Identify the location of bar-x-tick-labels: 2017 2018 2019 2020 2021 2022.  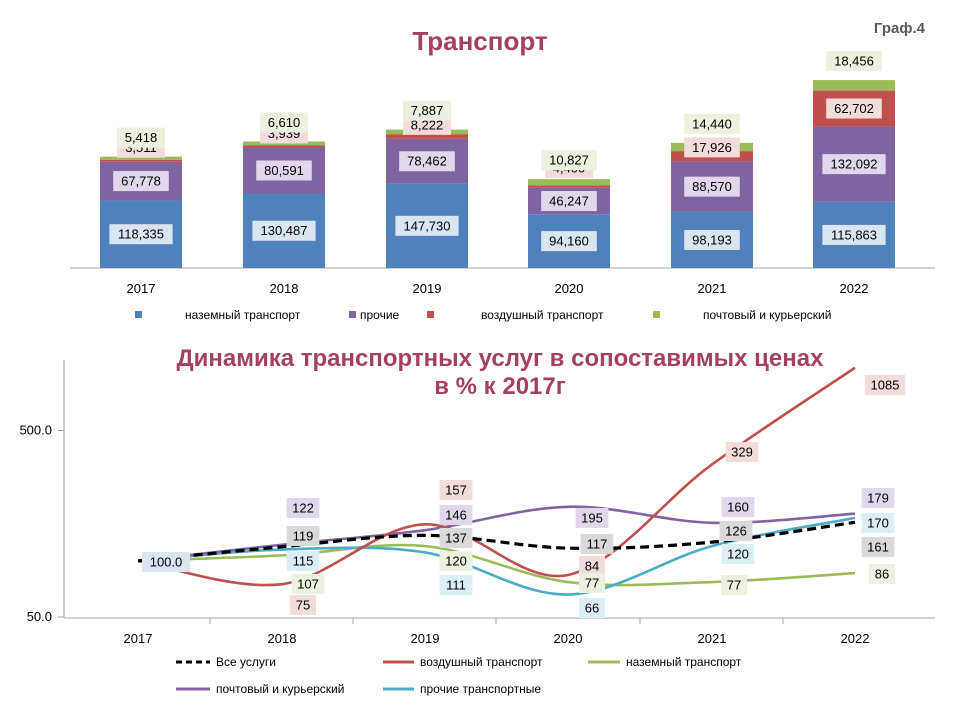
(498, 288).